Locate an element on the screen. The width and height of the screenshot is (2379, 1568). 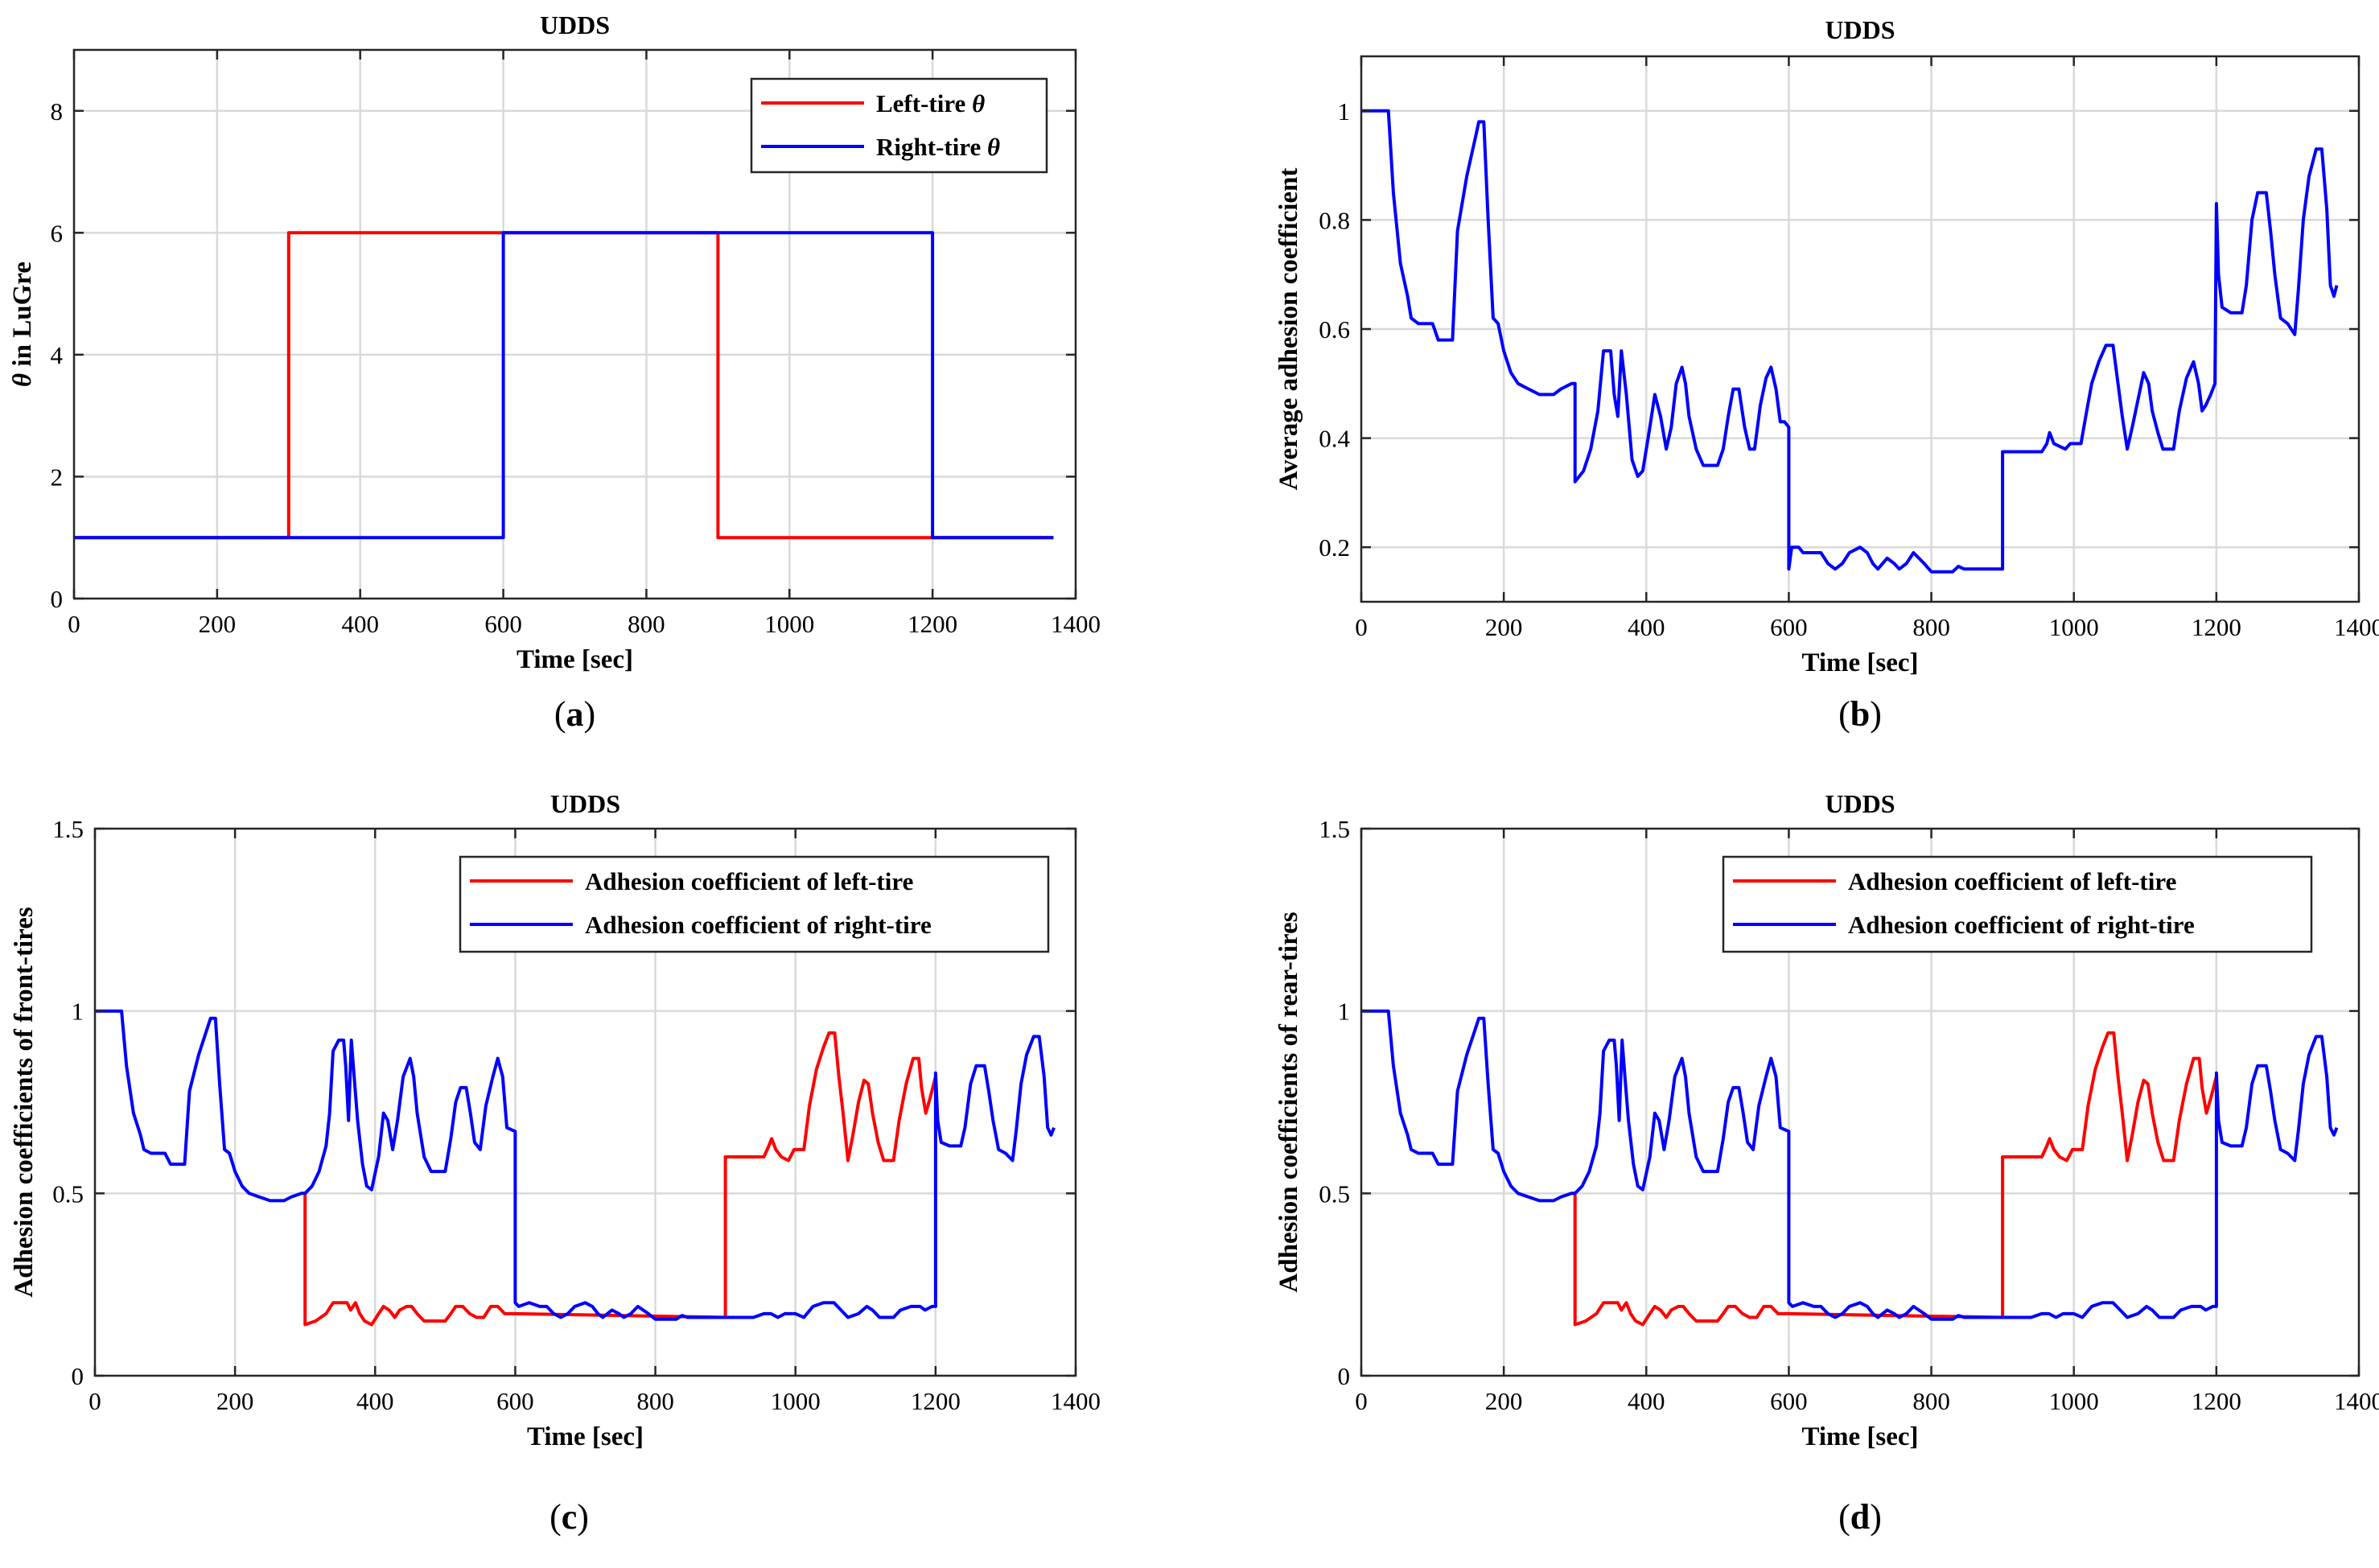
y-tick-label: 6 is located at coordinates (57, 233).